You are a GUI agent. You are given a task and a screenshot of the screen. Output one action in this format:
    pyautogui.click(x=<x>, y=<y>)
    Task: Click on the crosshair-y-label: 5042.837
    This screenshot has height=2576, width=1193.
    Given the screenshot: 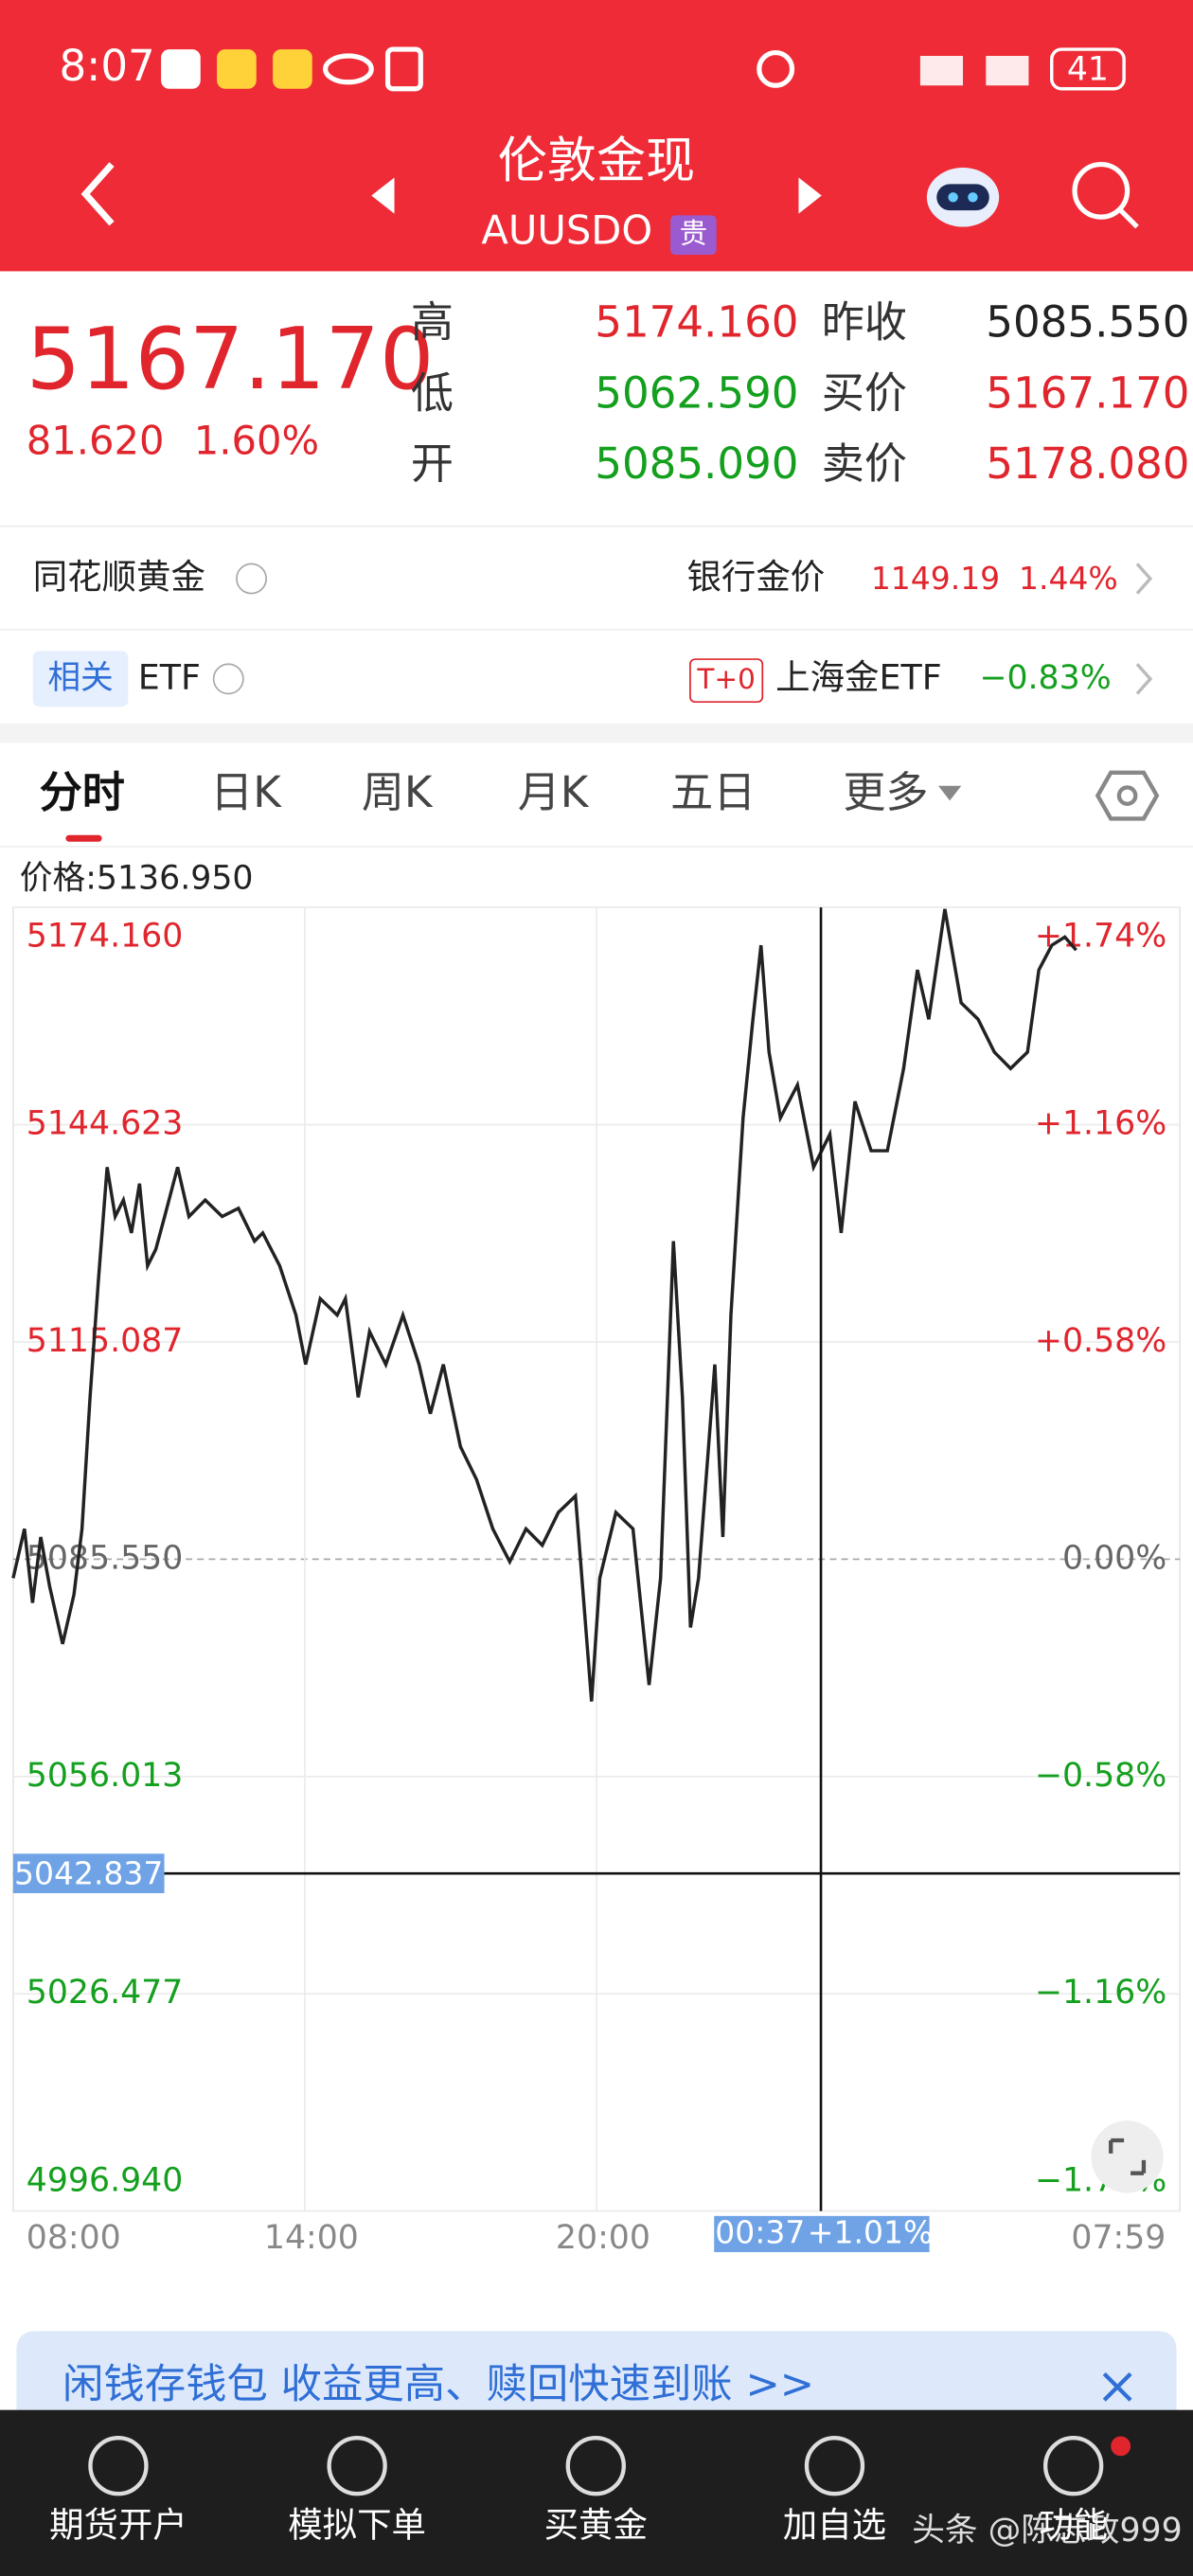 What is the action you would take?
    pyautogui.click(x=88, y=1872)
    